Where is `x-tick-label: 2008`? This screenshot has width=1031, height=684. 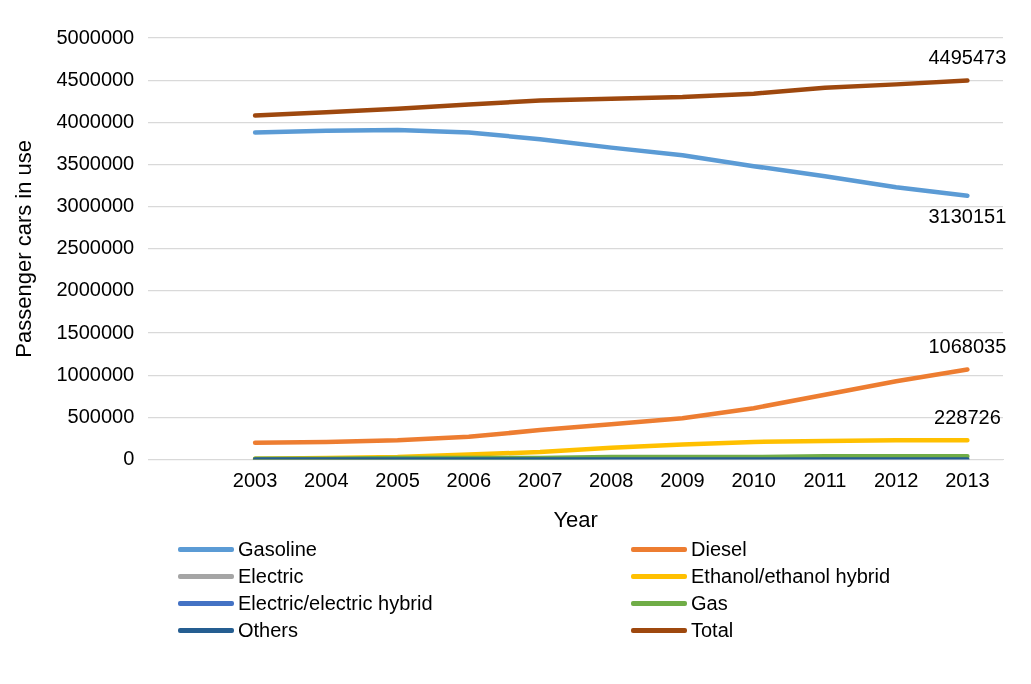 x-tick-label: 2008 is located at coordinates (611, 480).